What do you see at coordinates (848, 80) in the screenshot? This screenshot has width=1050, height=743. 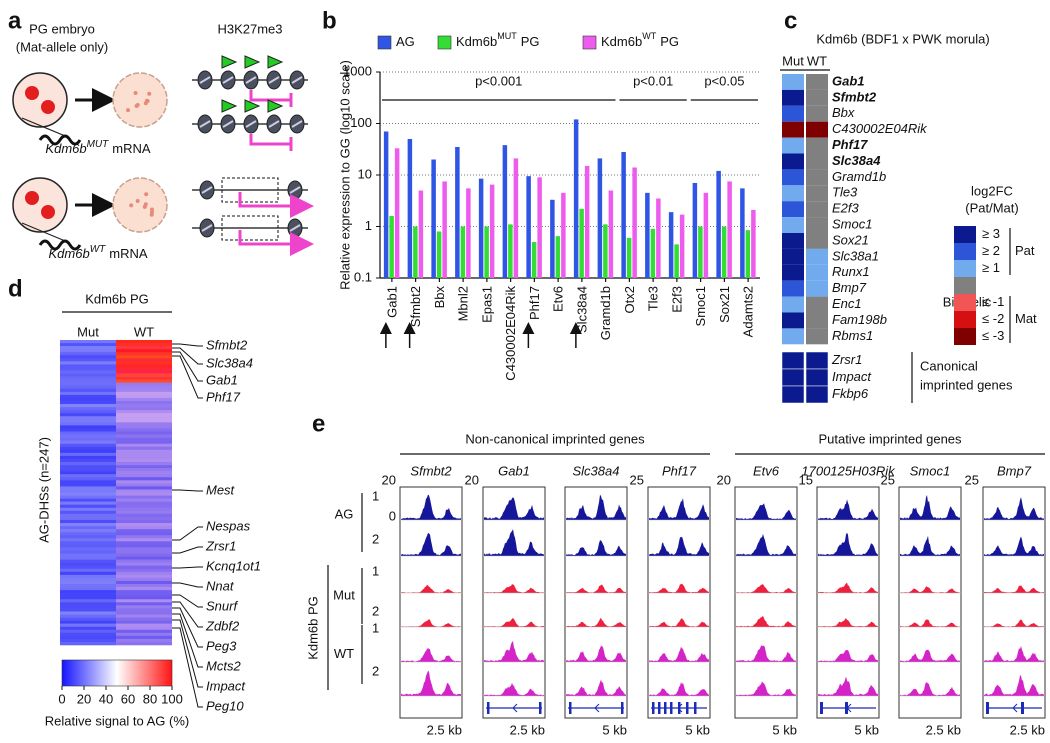 I see `gene-label: Gab1` at bounding box center [848, 80].